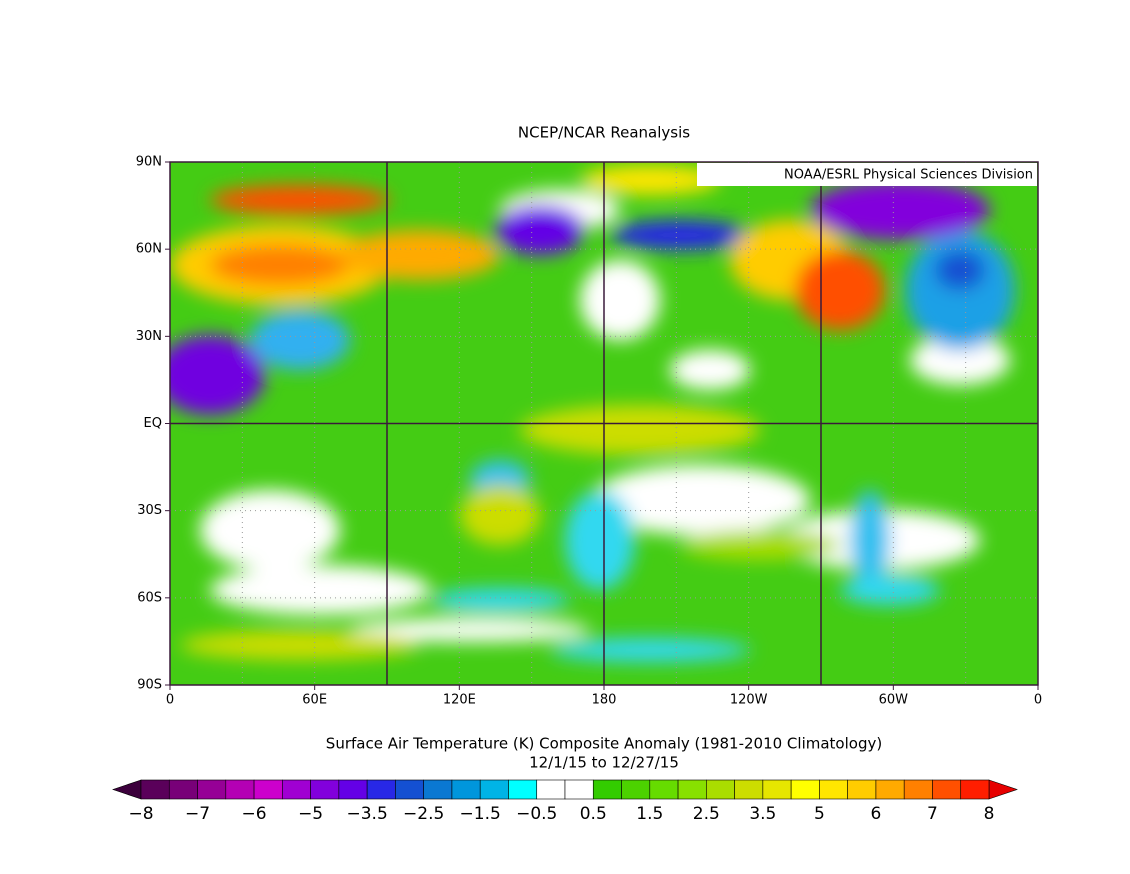 The width and height of the screenshot is (1130, 874). What do you see at coordinates (140, 814) in the screenshot?
I see `colorbar-label: −8` at bounding box center [140, 814].